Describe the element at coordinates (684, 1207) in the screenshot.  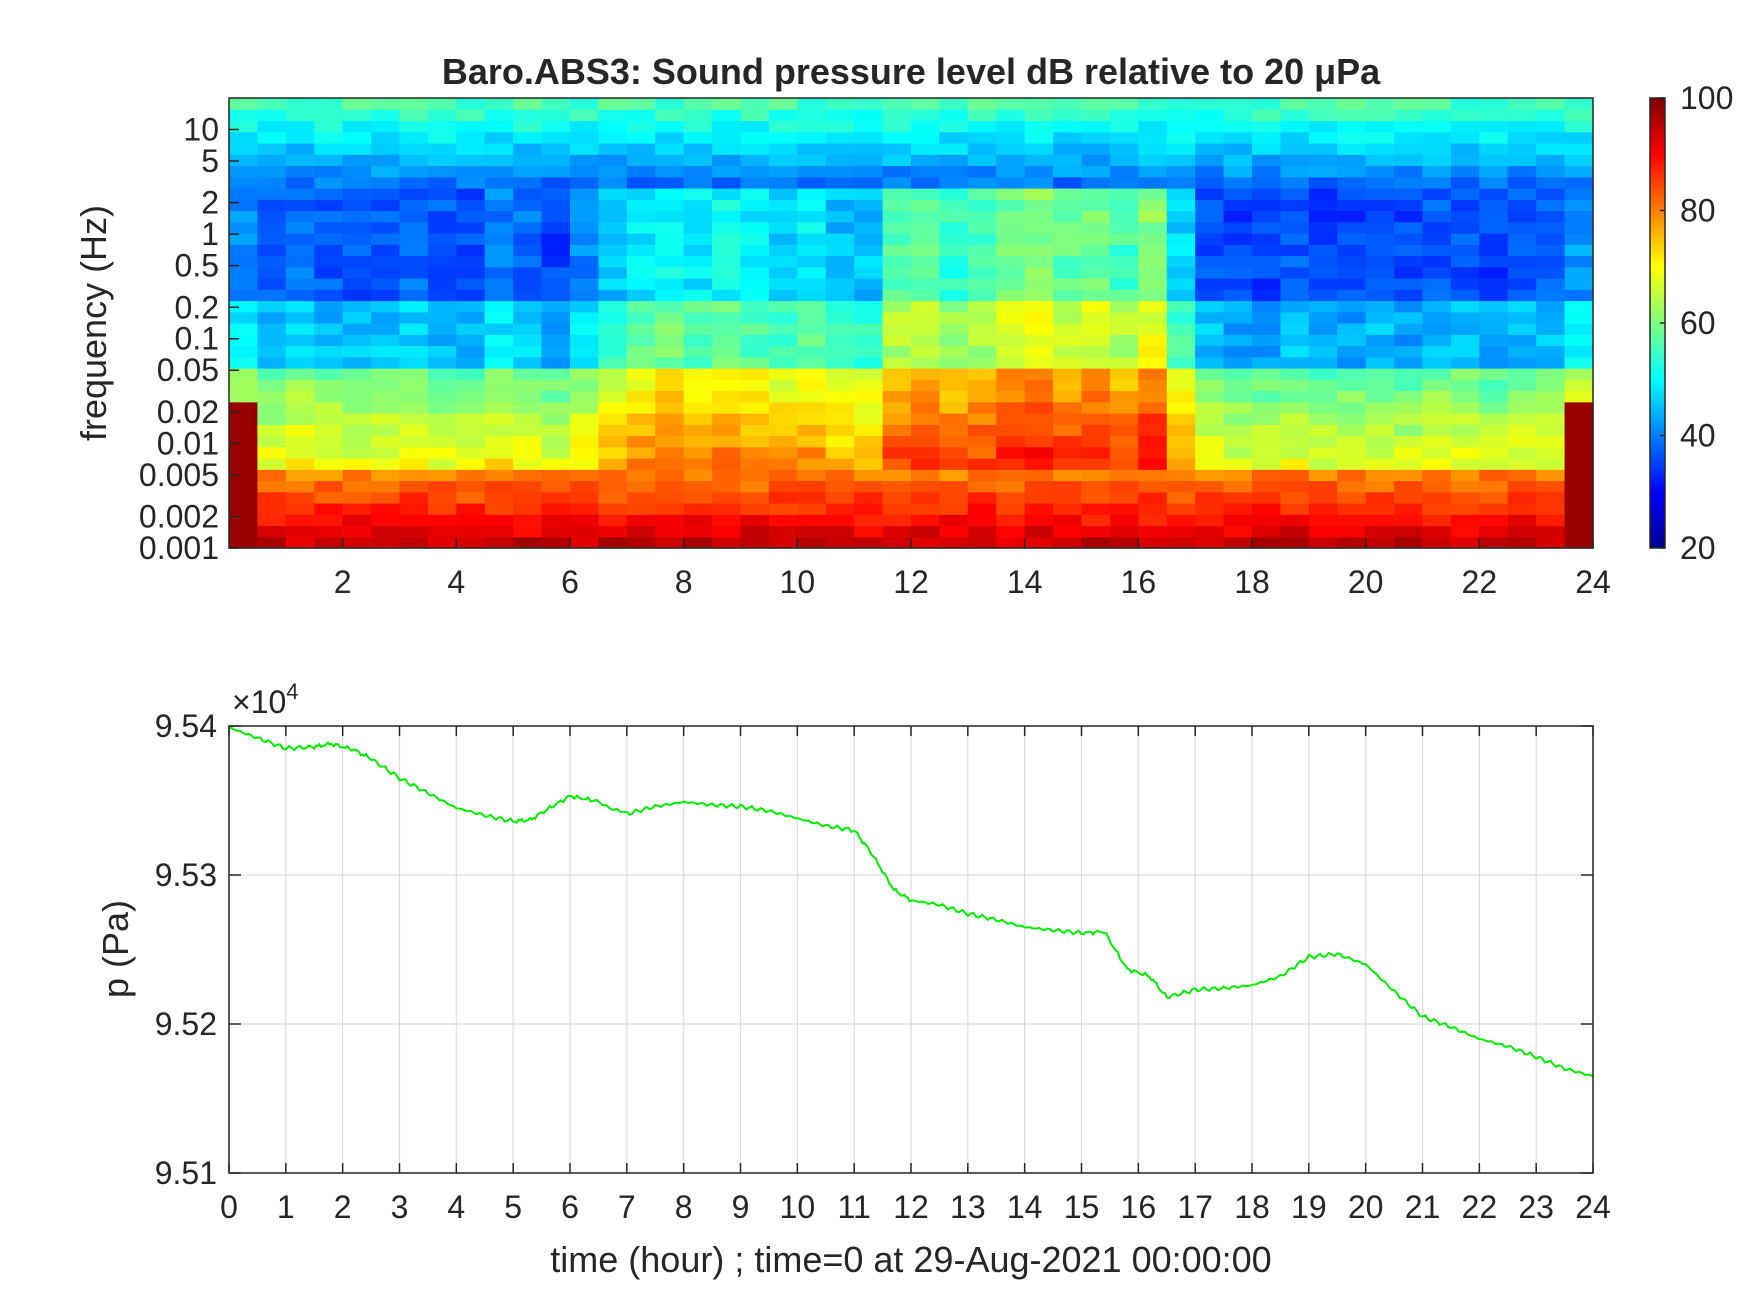
I see `pressure-x-tick-label: 8` at that location.